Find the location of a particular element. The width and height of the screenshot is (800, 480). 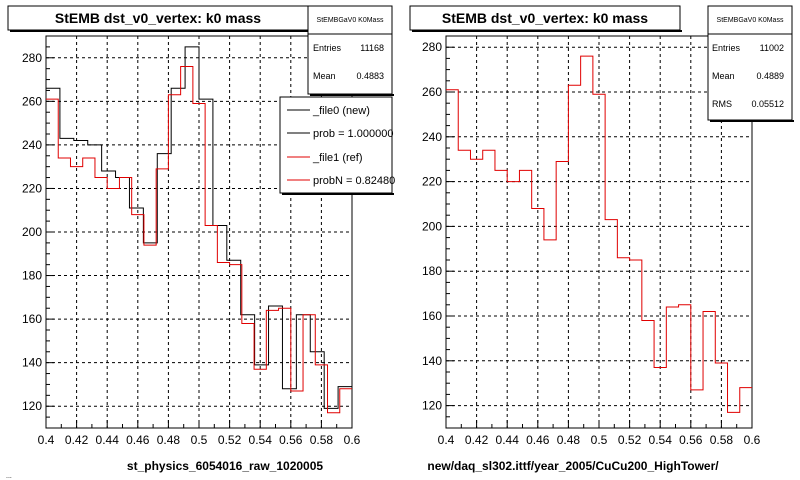

left-stats-entries-label: Entries is located at coordinates (327, 48).